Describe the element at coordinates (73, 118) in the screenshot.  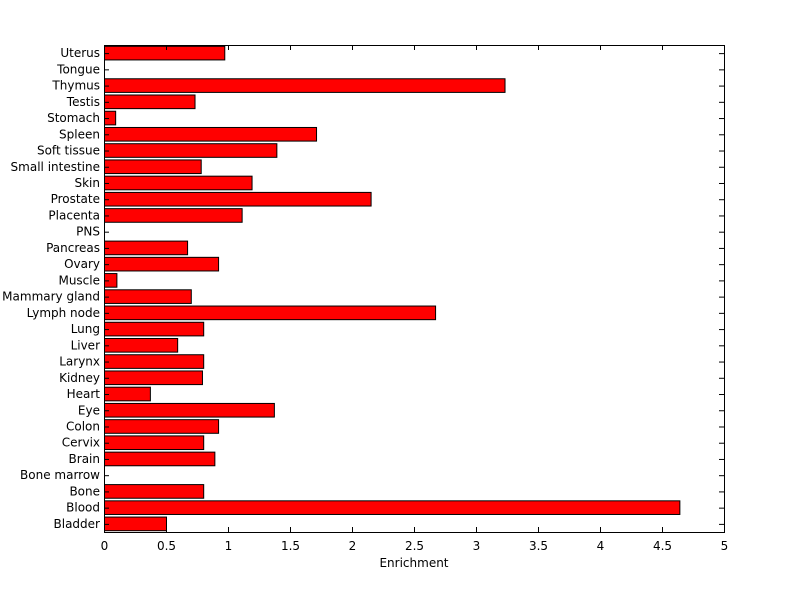
I see `category-label: Stomach` at that location.